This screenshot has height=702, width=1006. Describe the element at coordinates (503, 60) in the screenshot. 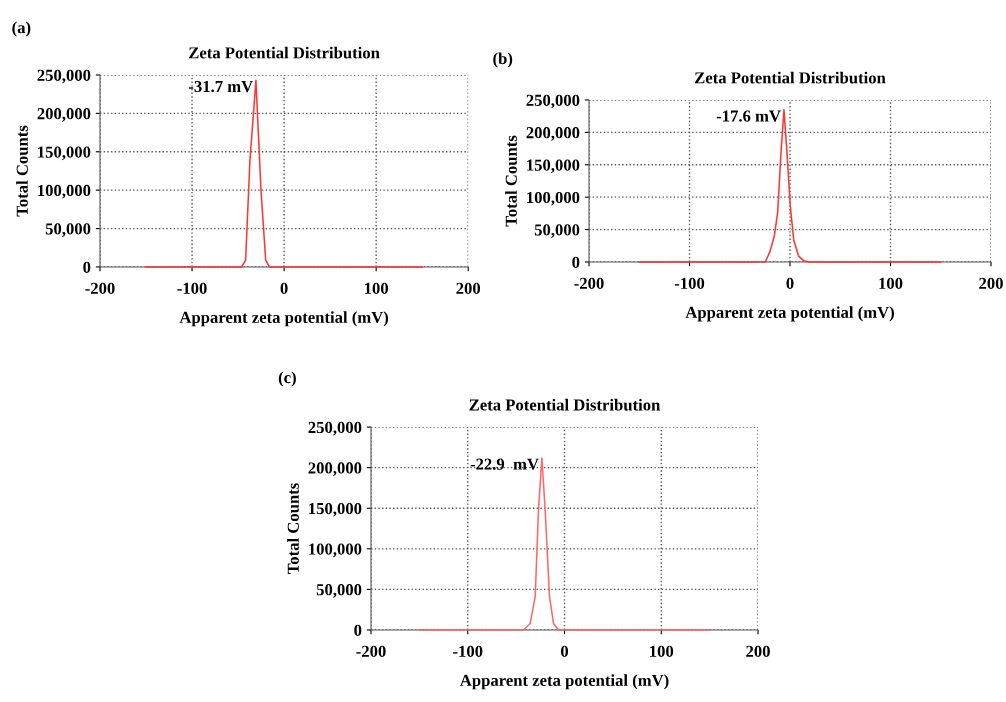

I see `text: (b)` at that location.